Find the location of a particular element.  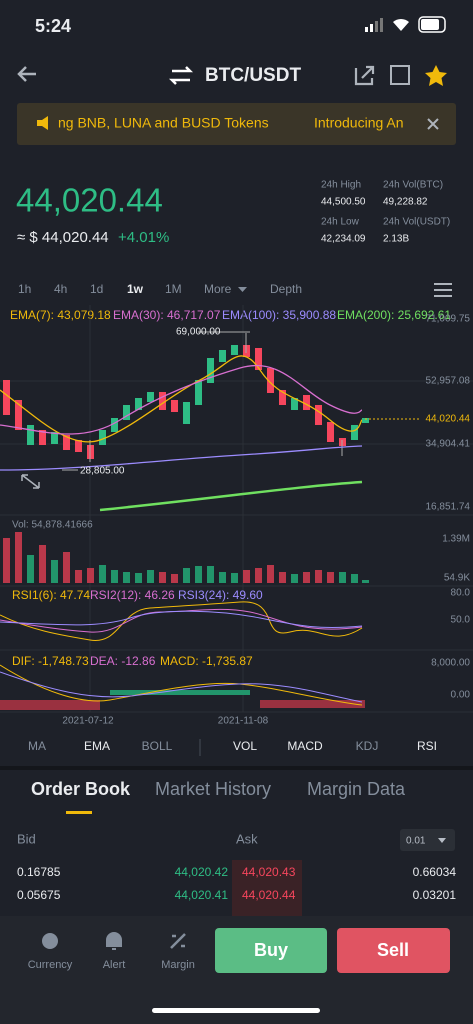

ema30 is located at coordinates (181, 399).